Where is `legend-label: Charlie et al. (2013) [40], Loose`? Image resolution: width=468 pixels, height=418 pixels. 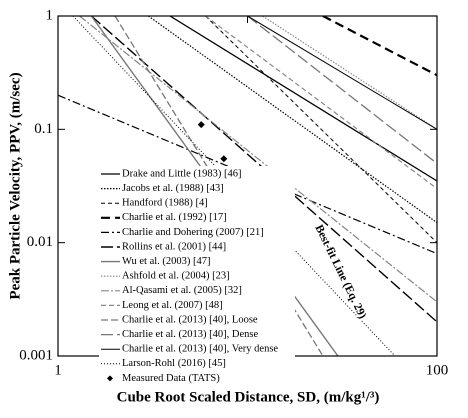 legend-label: Charlie et al. (2013) [40], Loose is located at coordinates (190, 319).